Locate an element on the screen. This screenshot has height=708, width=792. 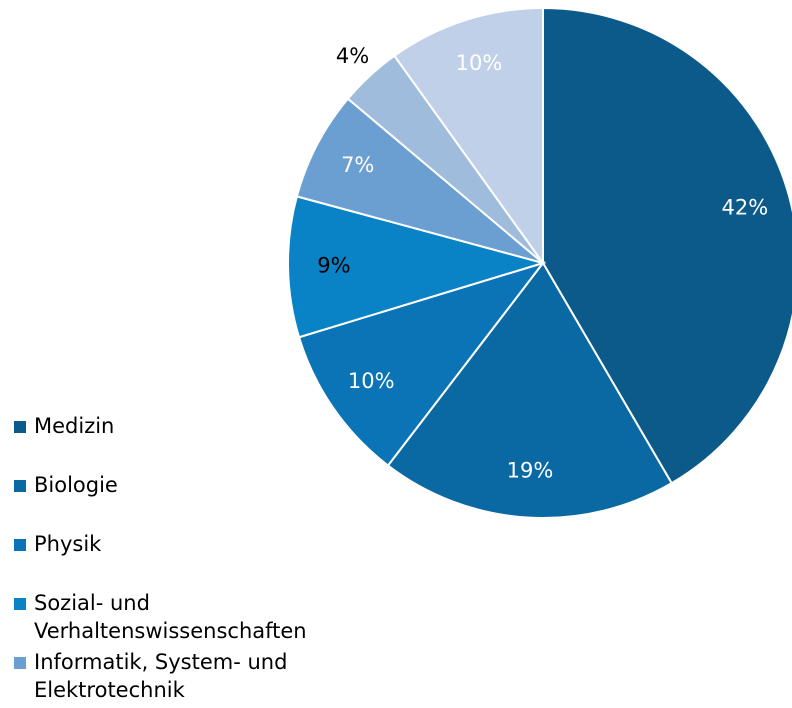
legend-label: Biologie is located at coordinates (76, 485).